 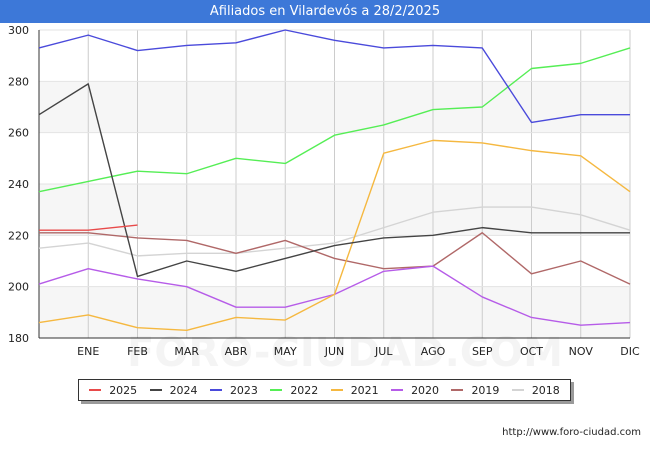 I want to click on y-tick-label: 300, so click(x=18, y=30).